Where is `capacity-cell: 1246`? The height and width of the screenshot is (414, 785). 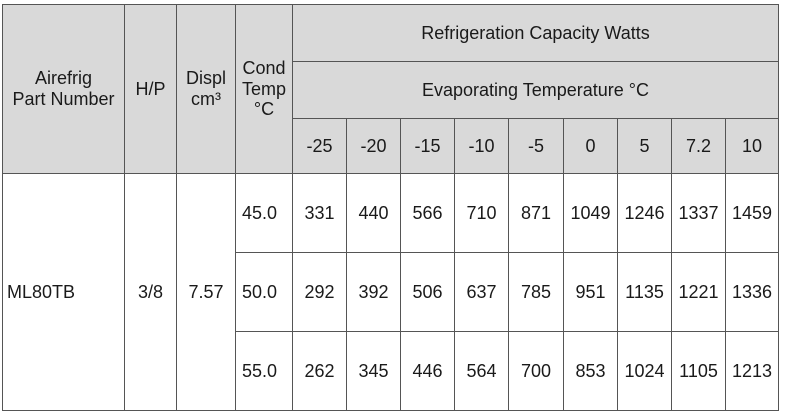
capacity-cell: 1246 is located at coordinates (644, 213).